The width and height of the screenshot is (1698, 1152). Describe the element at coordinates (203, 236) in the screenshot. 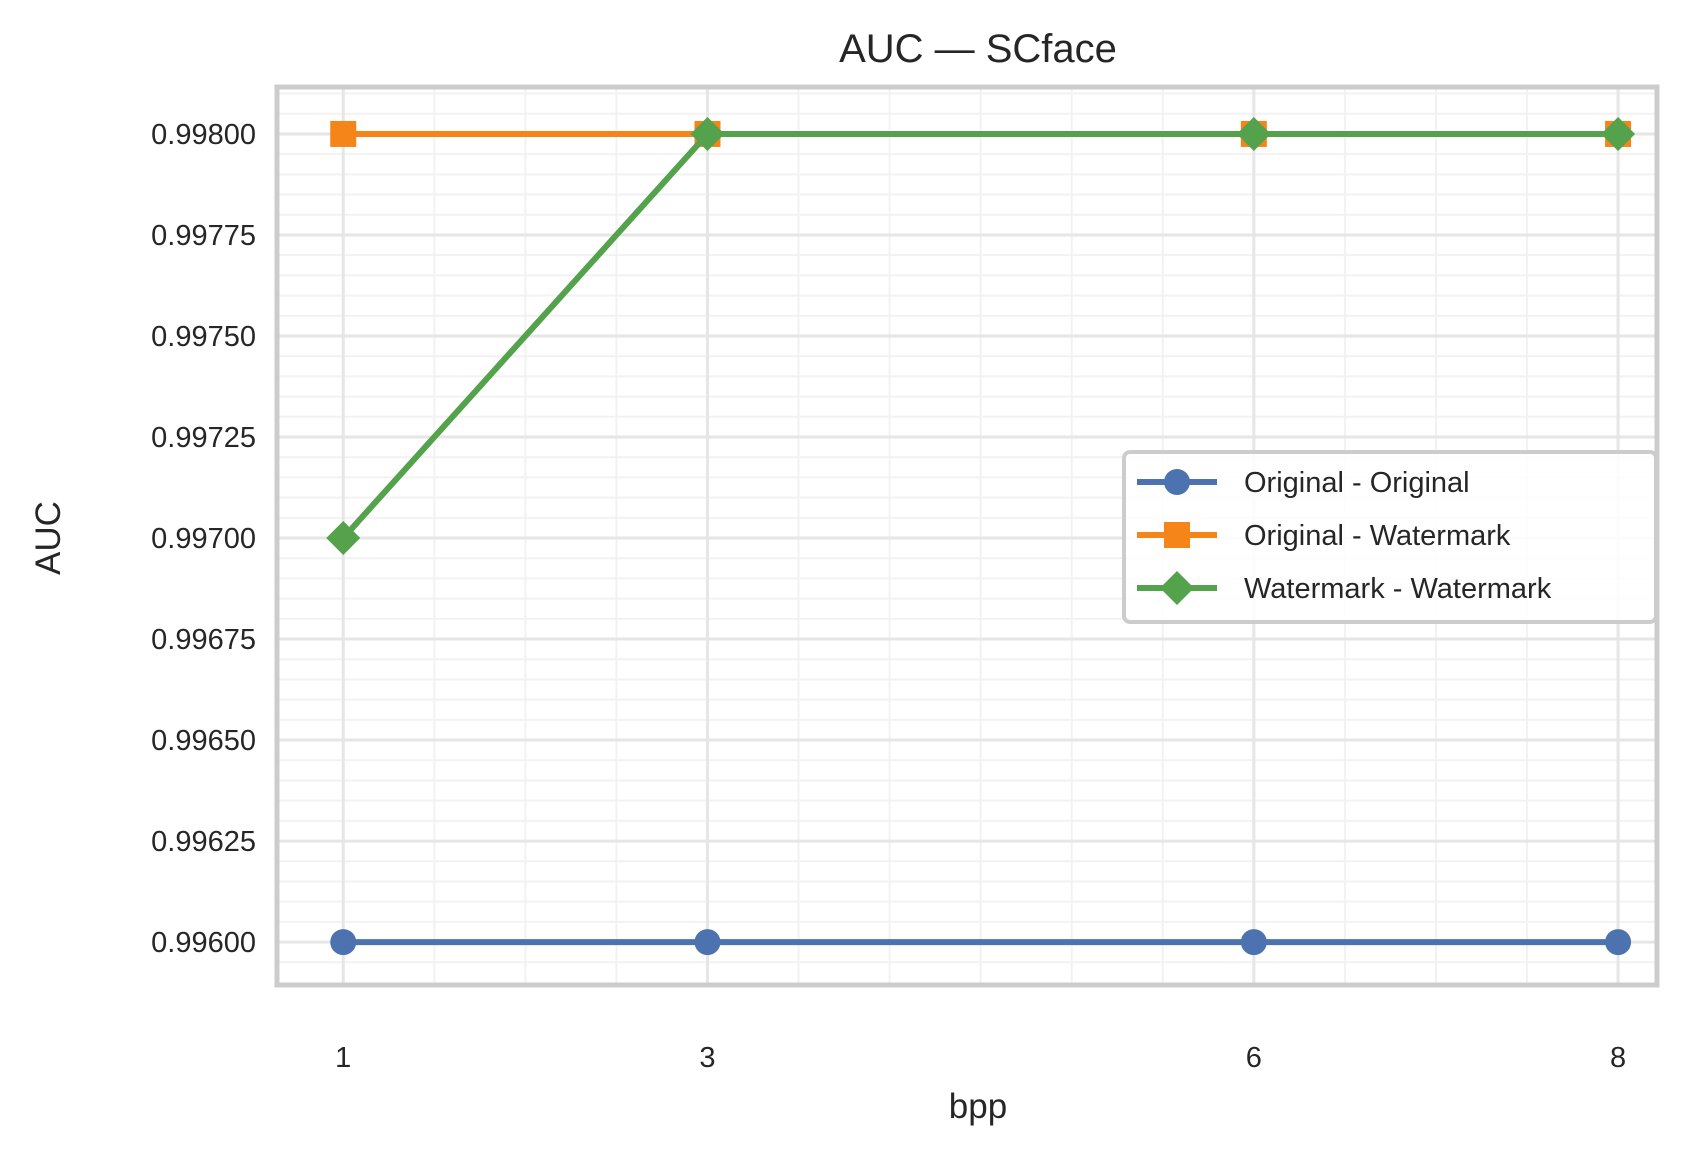

I see `y-tick-label: 0.99775` at that location.